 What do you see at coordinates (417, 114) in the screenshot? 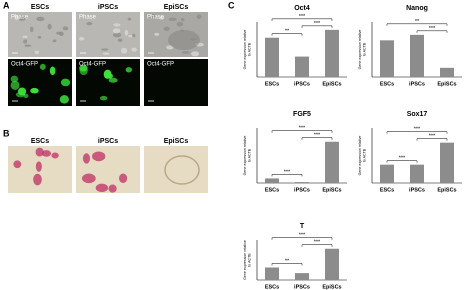
I see `chart-title: Sox17` at bounding box center [417, 114].